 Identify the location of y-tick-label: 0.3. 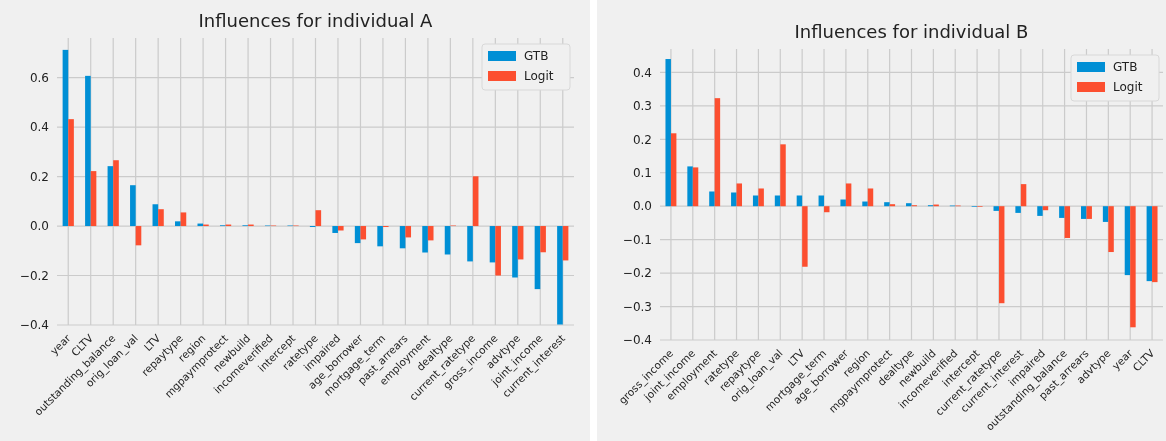
(642, 106).